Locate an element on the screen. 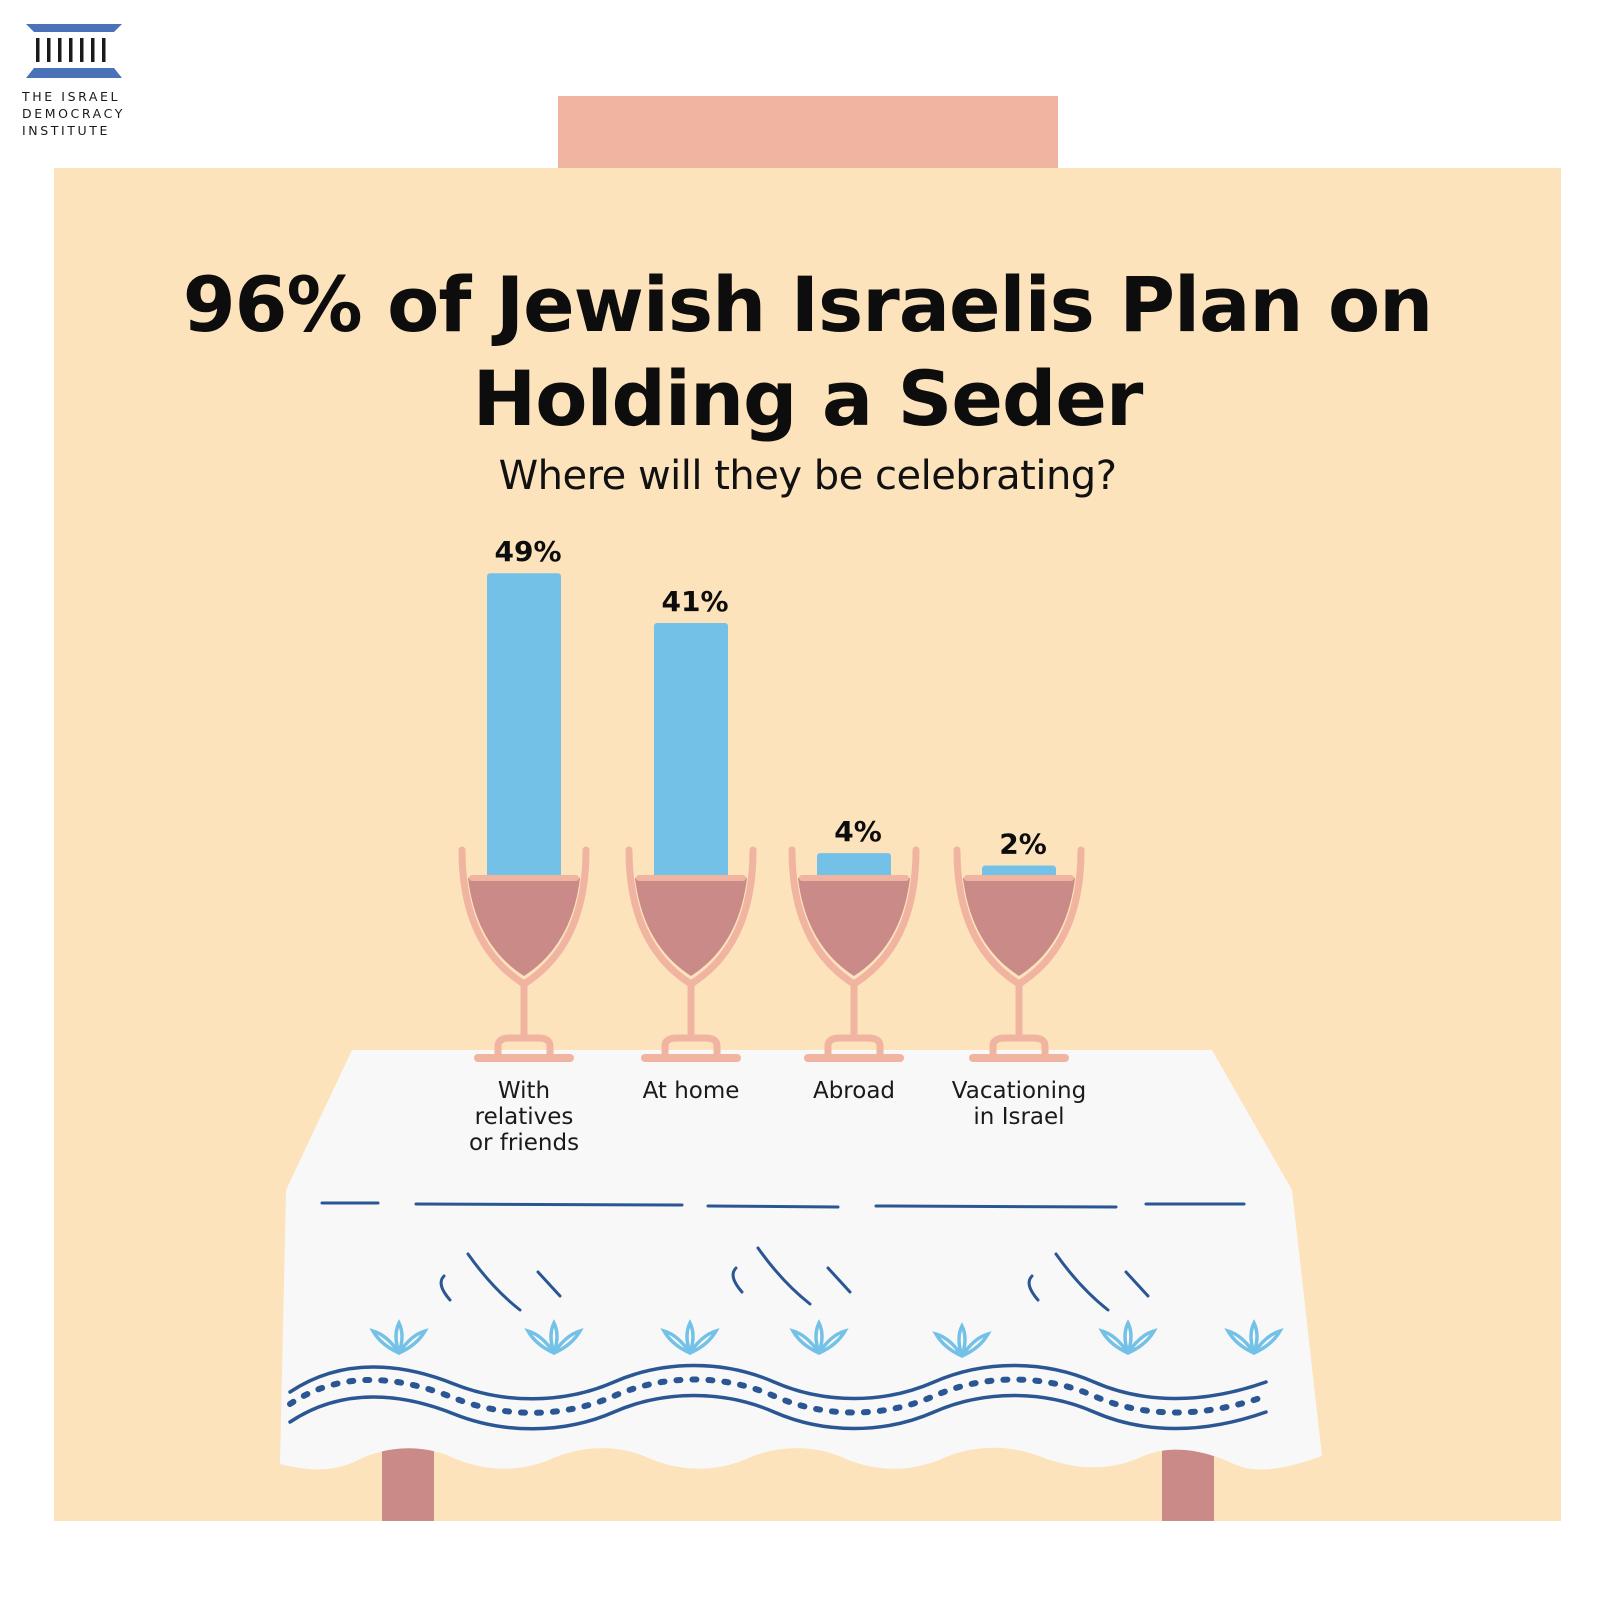  decorative-tab is located at coordinates (808, 132).